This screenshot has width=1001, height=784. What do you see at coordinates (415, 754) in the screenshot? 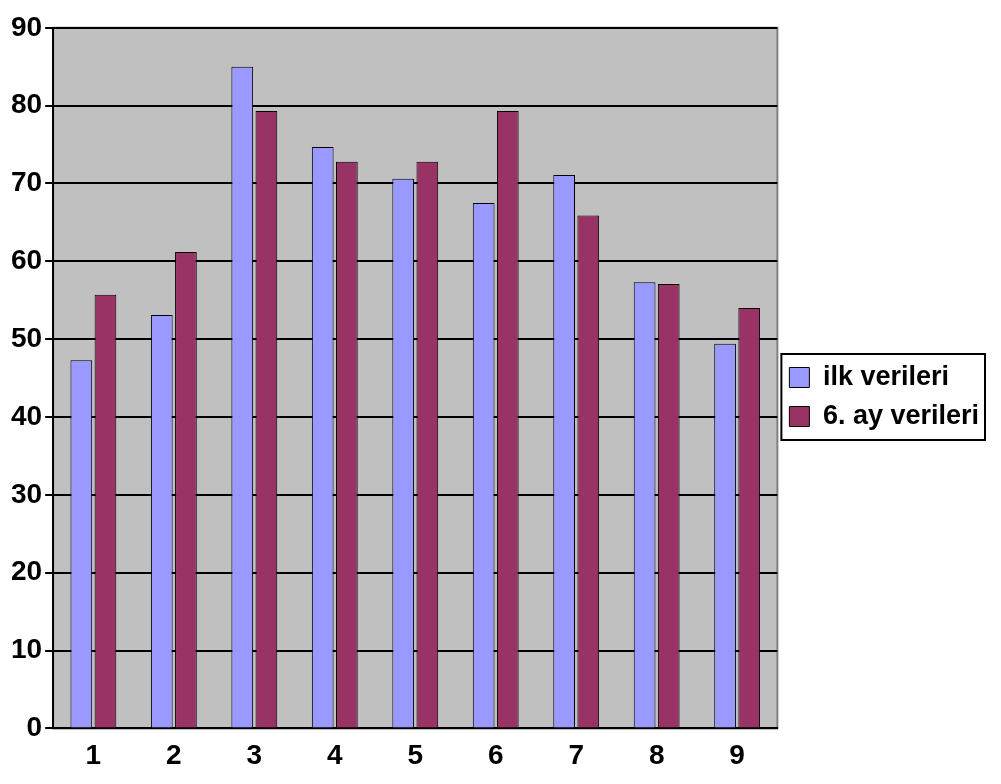
I see `x-tick-label: 5` at bounding box center [415, 754].